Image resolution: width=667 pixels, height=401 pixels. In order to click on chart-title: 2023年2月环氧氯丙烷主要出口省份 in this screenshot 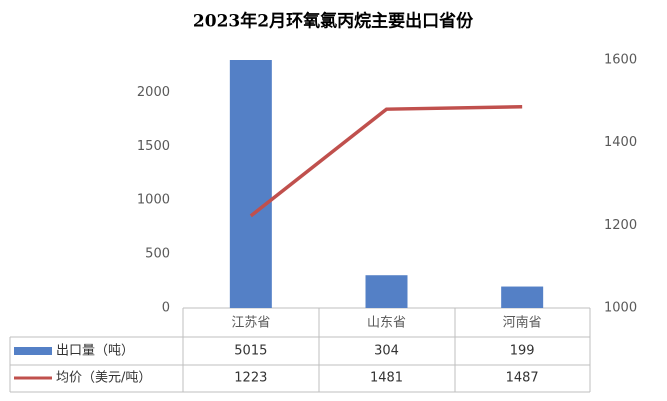, I will do `click(333, 21)`.